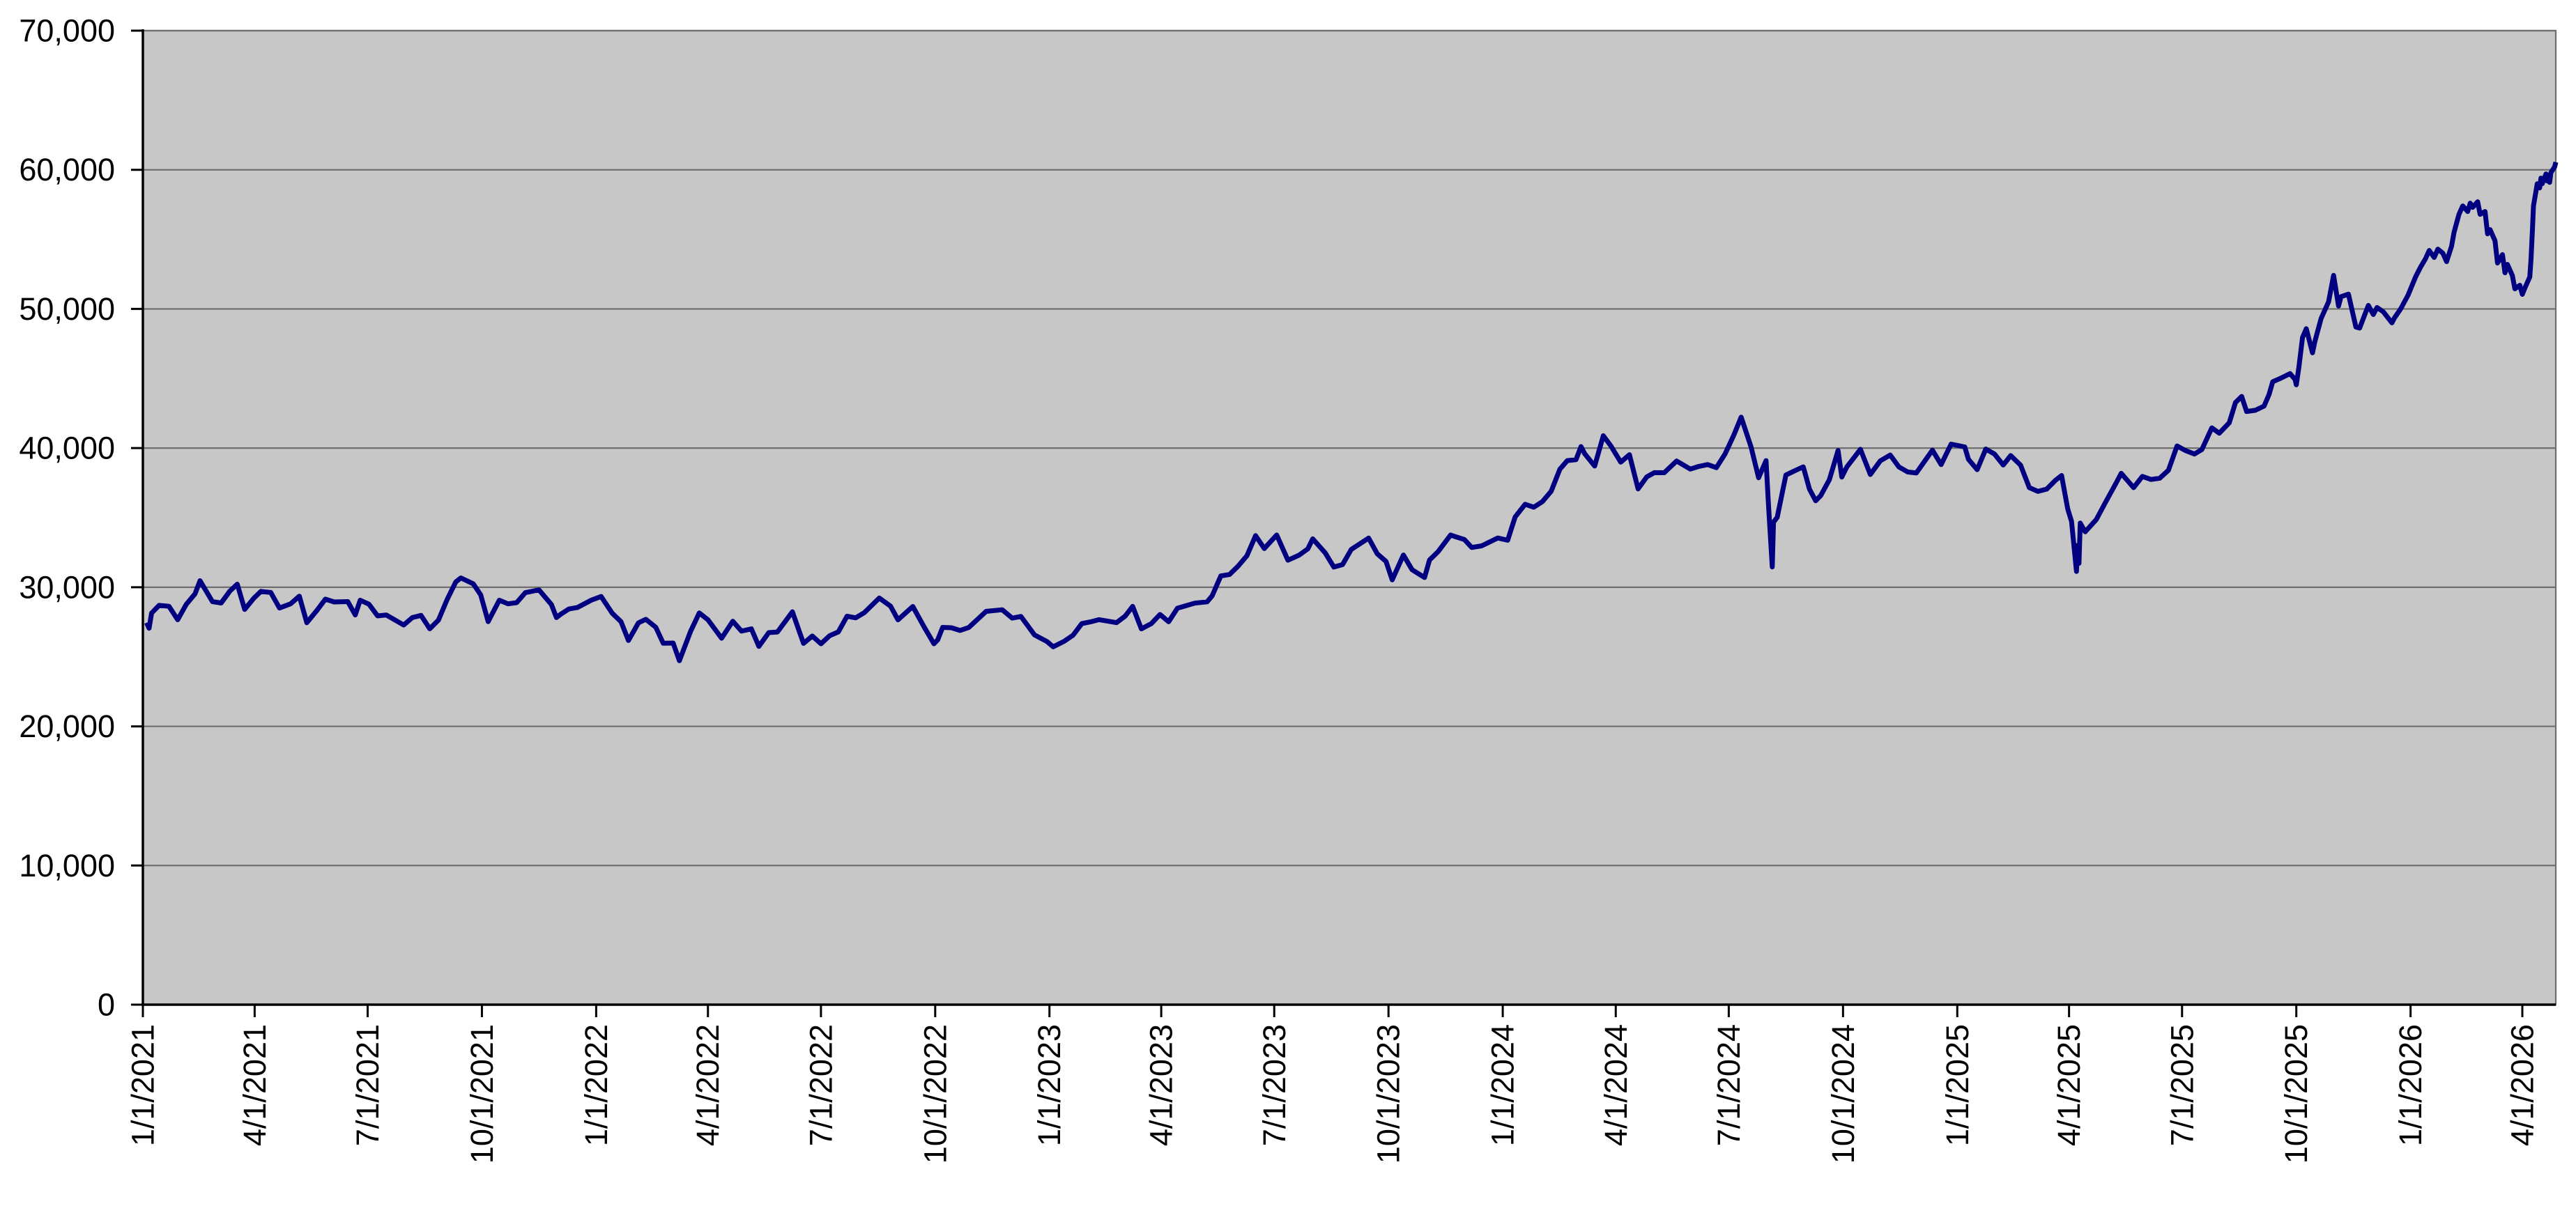 This screenshot has width=2576, height=1206. What do you see at coordinates (2296, 1094) in the screenshot?
I see `x-axis-label: 10/1/2025` at bounding box center [2296, 1094].